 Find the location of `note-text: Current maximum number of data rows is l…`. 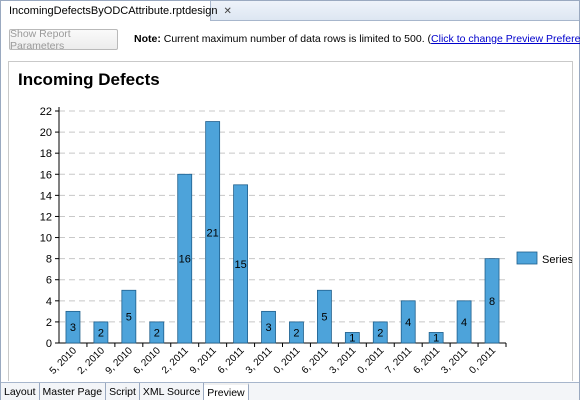

note-text: Current maximum number of data rows is l… is located at coordinates (296, 39).